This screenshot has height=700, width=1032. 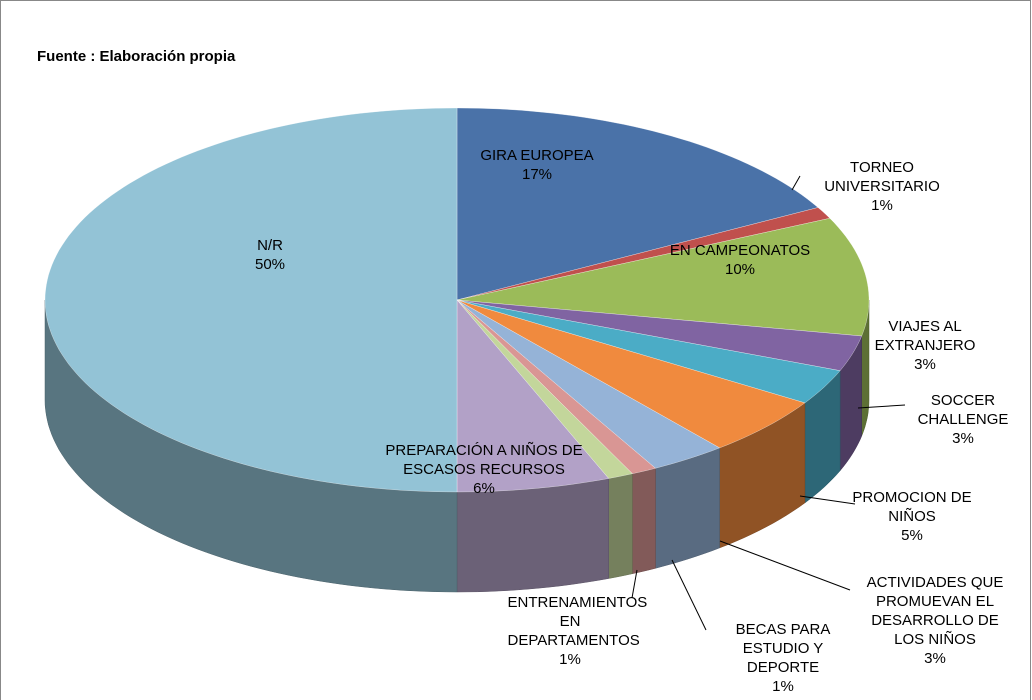 What do you see at coordinates (484, 460) in the screenshot?
I see `category-label: PREPARACIÓN A NIÑOS DE ESCASOS RECURSOS` at bounding box center [484, 460].